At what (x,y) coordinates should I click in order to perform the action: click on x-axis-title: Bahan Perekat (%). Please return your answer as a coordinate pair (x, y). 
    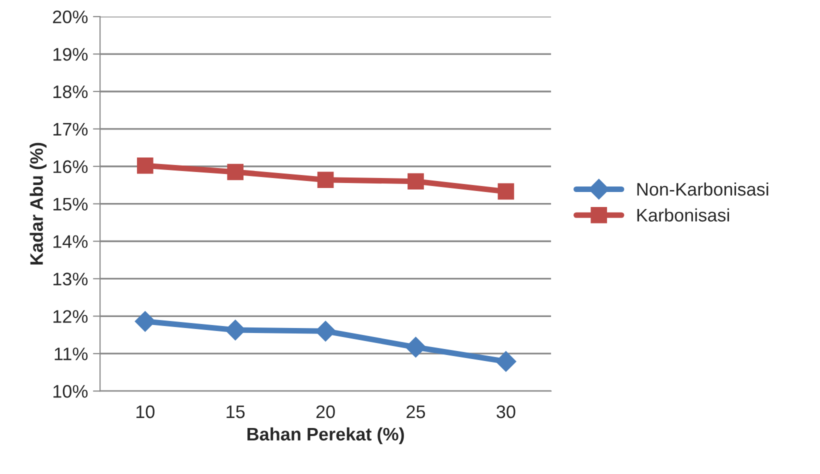
    Looking at the image, I should click on (325, 435).